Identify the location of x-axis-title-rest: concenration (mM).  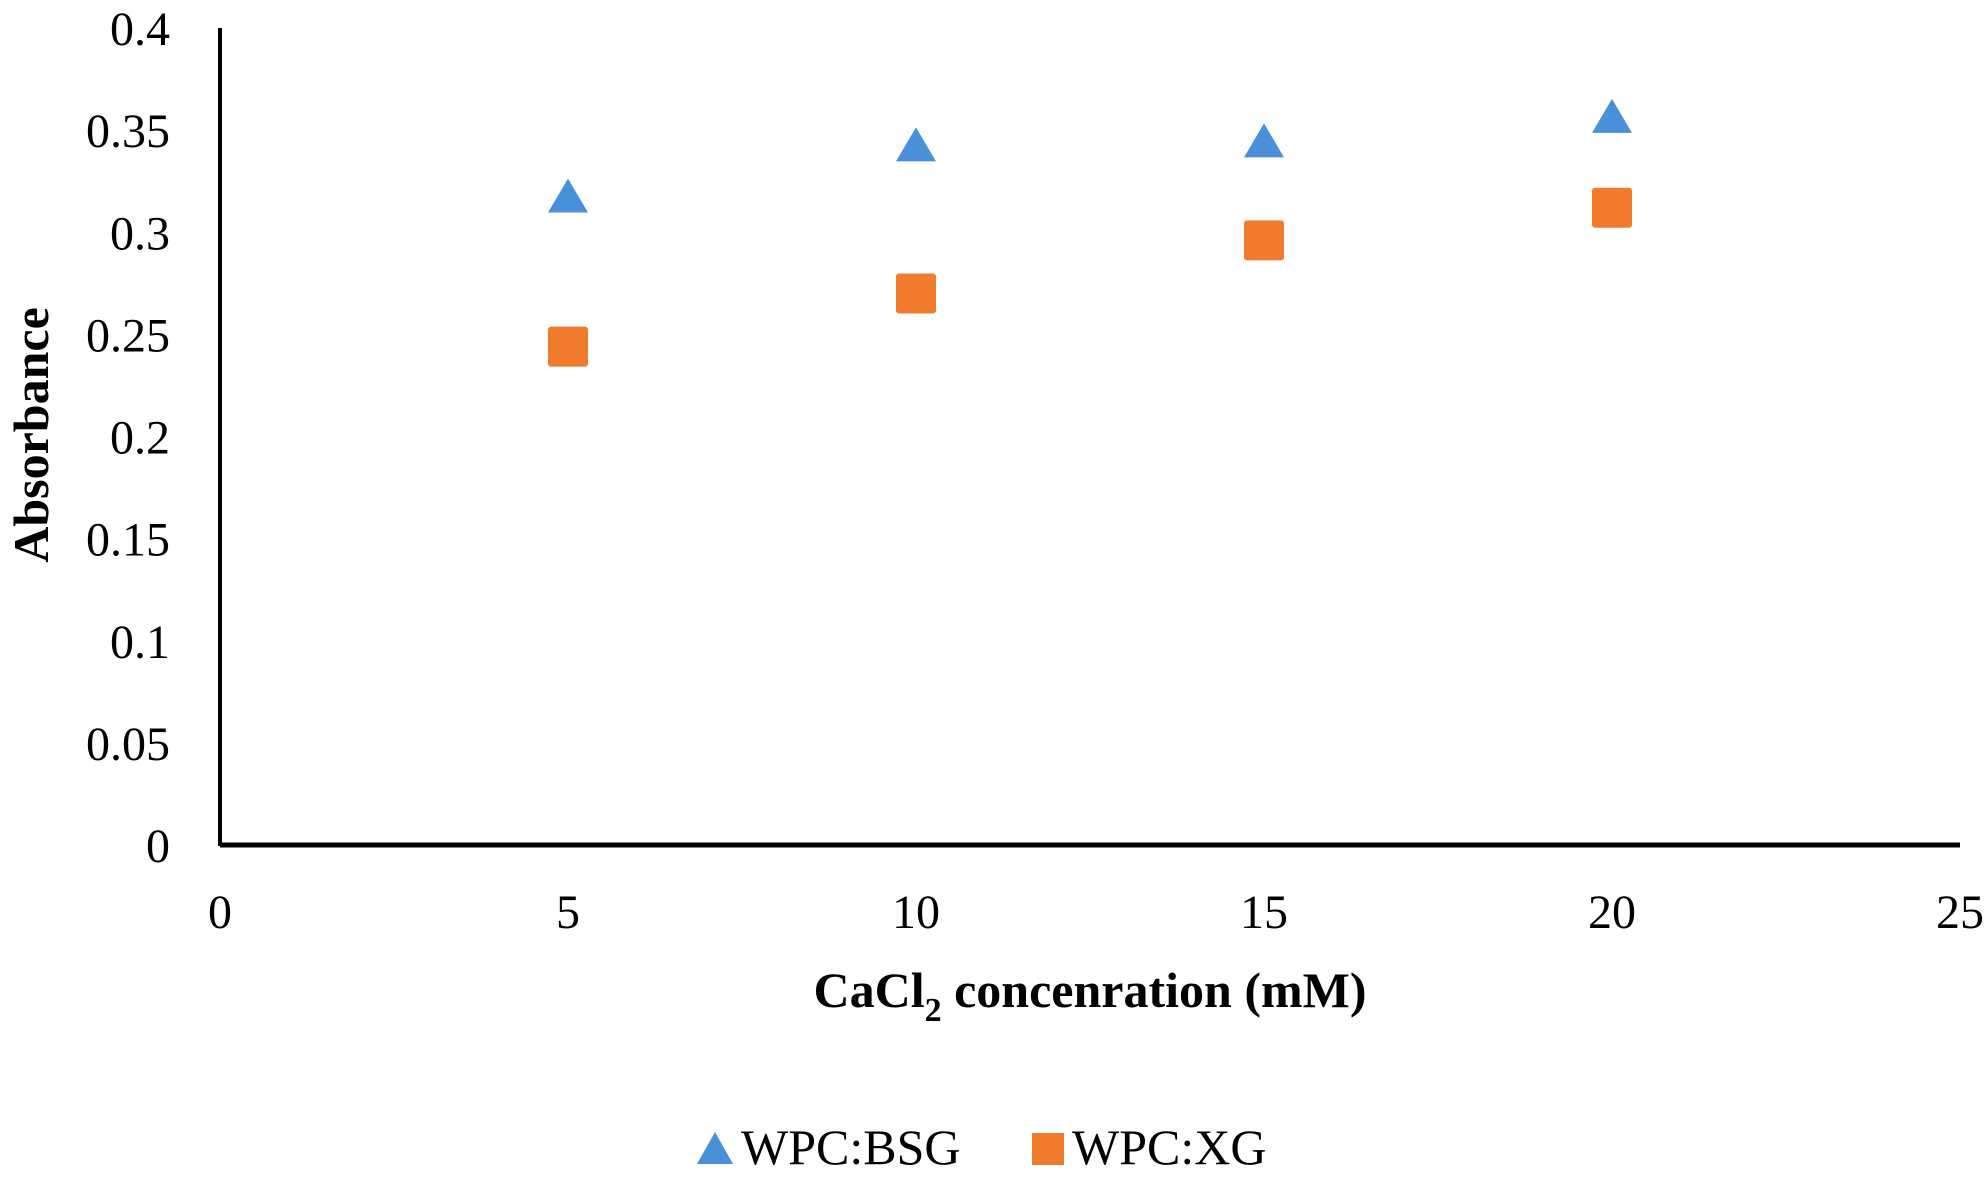
(1154, 990).